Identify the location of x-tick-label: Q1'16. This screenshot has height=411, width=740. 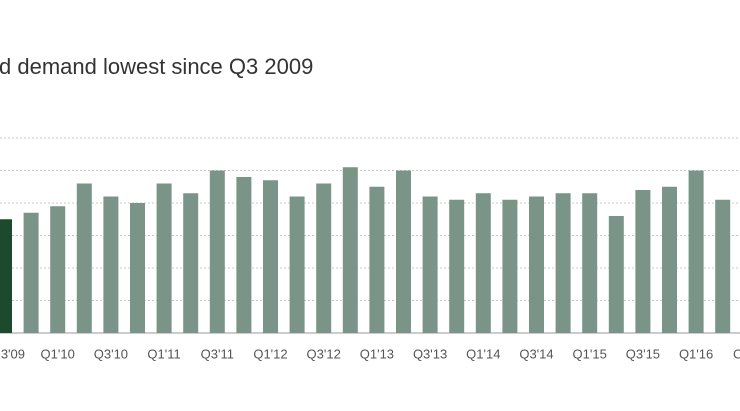
(696, 353).